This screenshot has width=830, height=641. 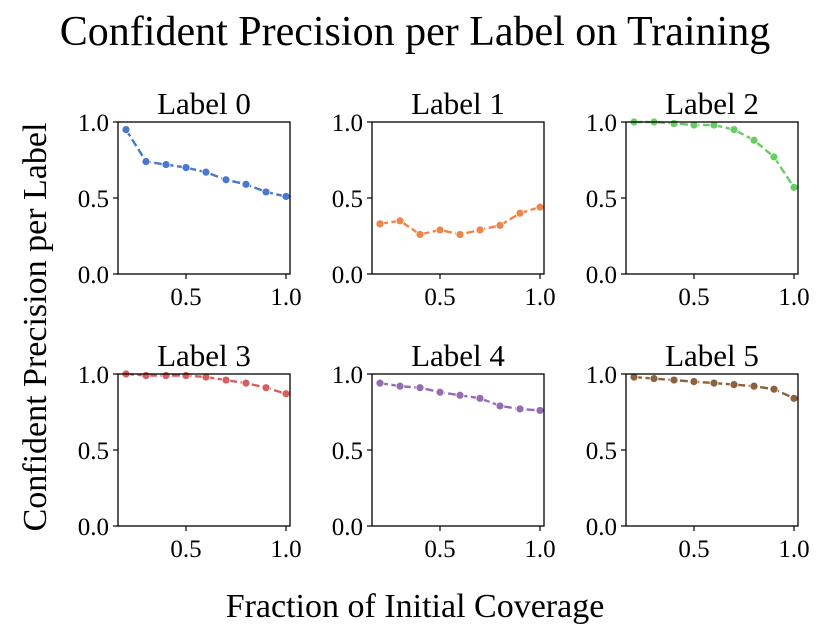 What do you see at coordinates (204, 103) in the screenshot?
I see `subplot-title: Label 0` at bounding box center [204, 103].